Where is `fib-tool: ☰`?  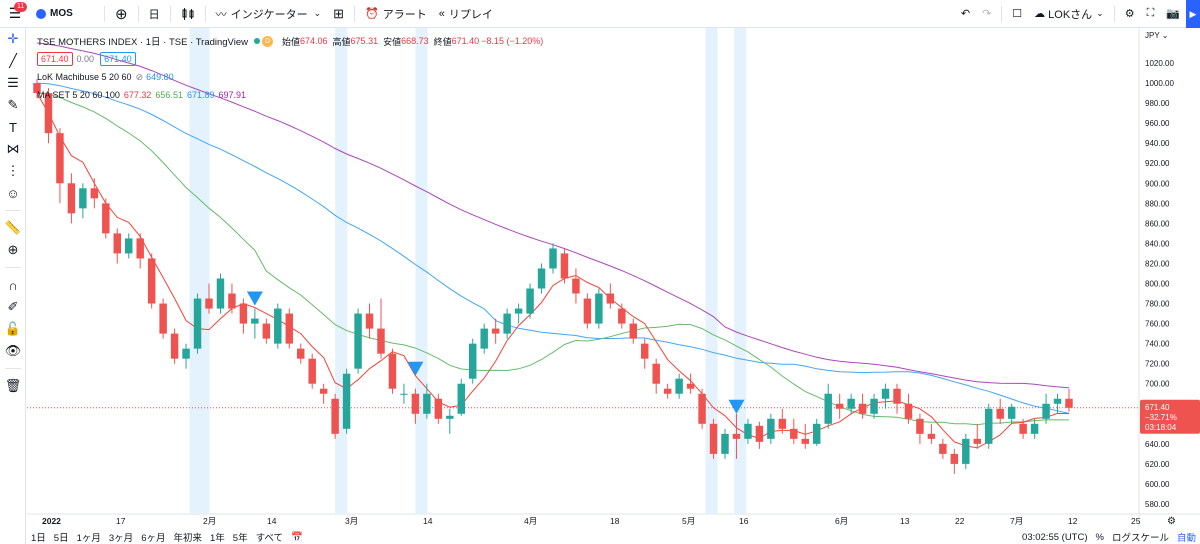 fib-tool: ☰ is located at coordinates (13, 83).